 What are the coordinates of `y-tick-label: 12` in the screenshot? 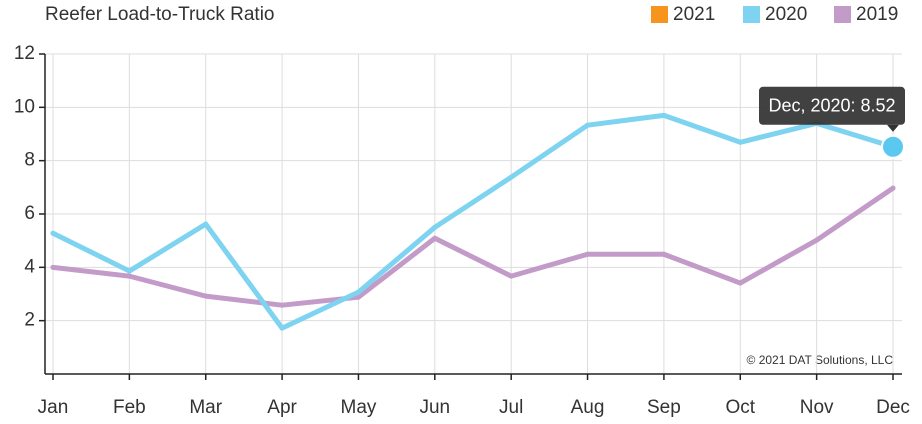 It's located at (24, 53).